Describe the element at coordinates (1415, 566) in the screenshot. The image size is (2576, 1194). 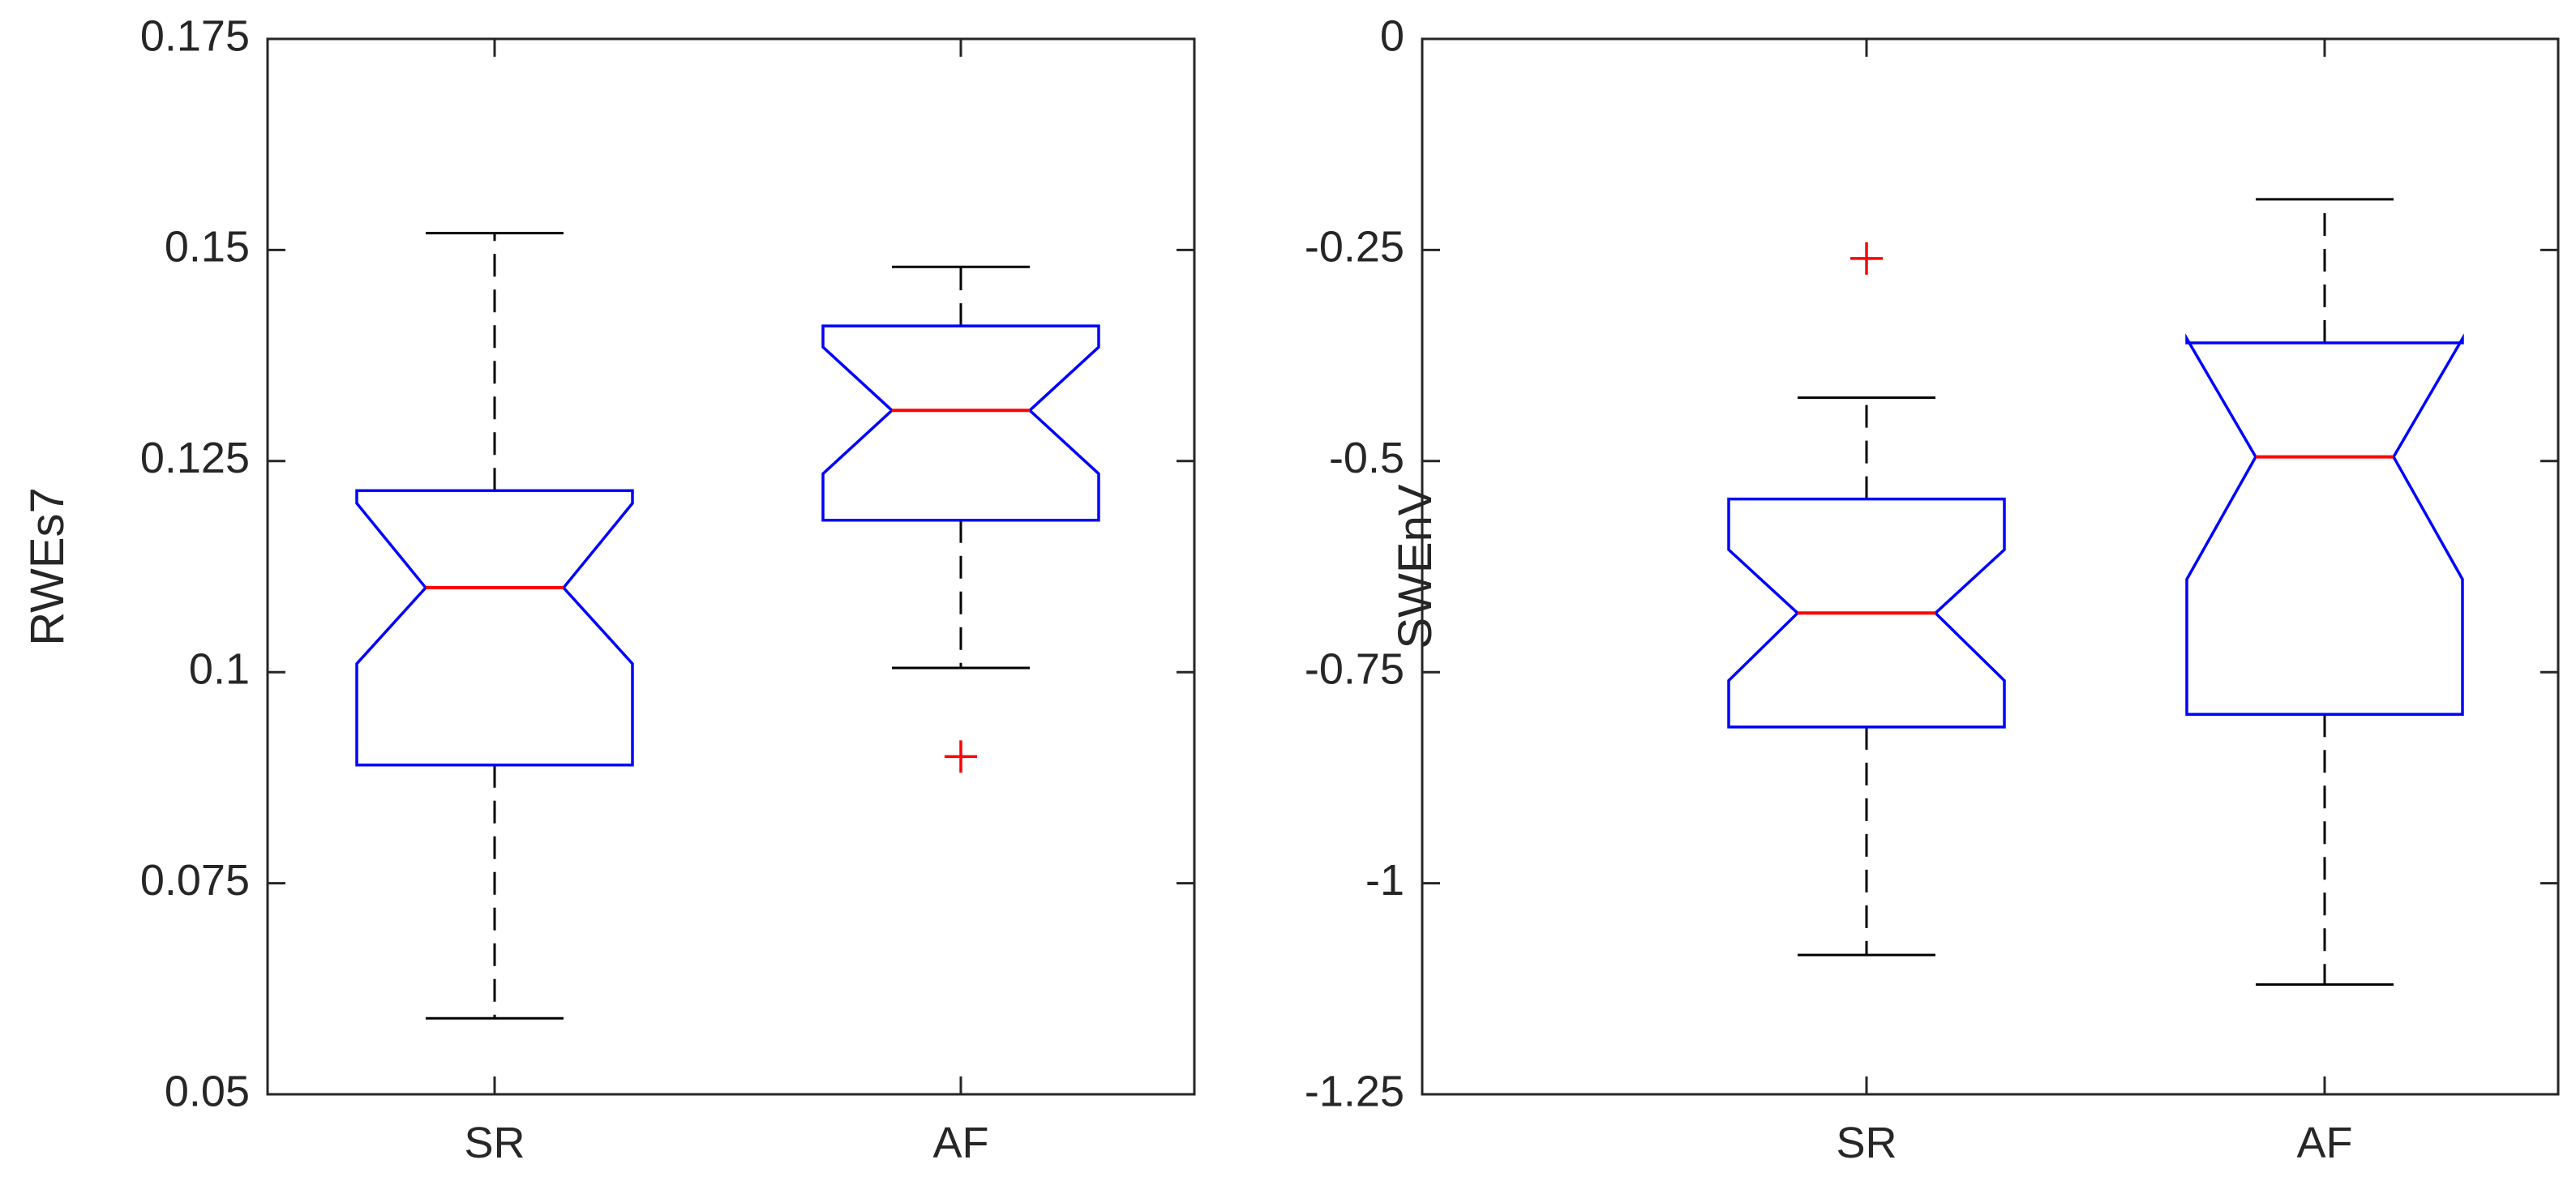
I see `y-axis-label: SWEnV` at that location.